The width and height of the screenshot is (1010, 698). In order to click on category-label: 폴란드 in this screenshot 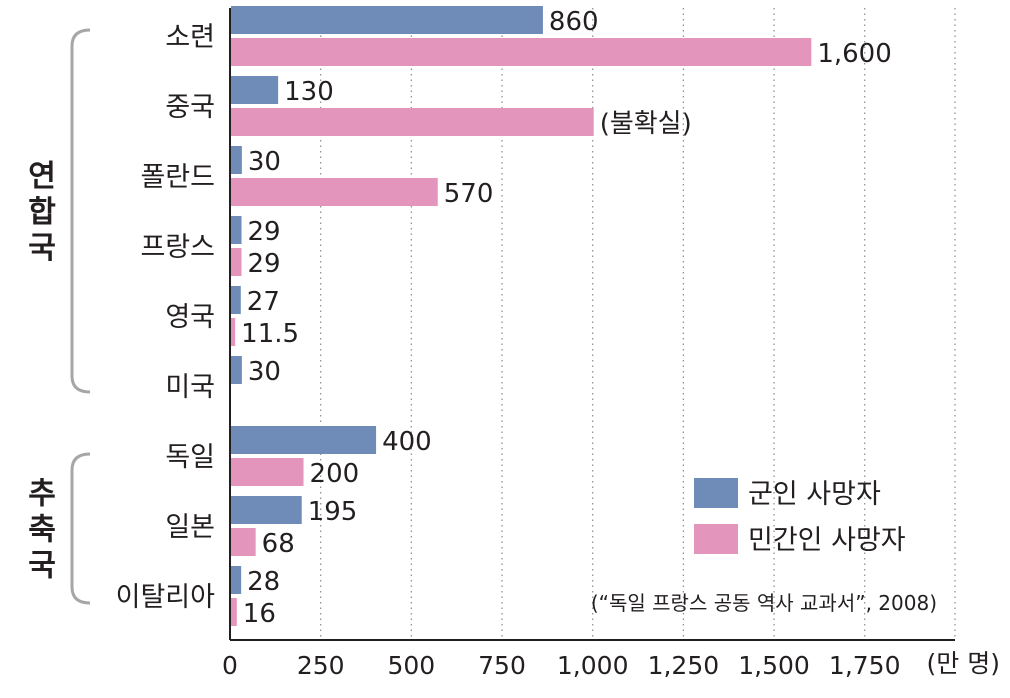, I will do `click(177, 177)`.